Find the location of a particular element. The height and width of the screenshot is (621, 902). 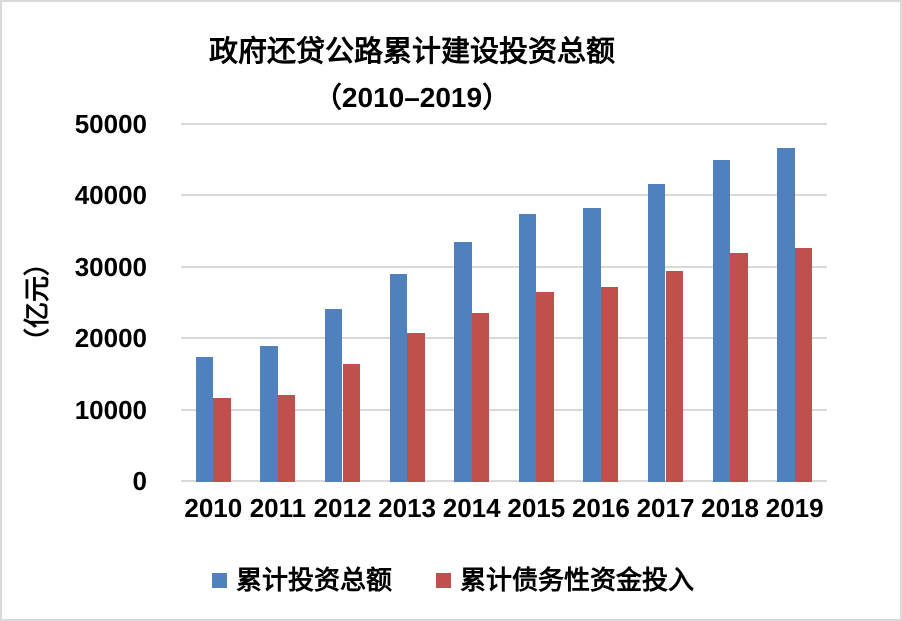

bar-cumulative-investment-2012 is located at coordinates (333, 395).